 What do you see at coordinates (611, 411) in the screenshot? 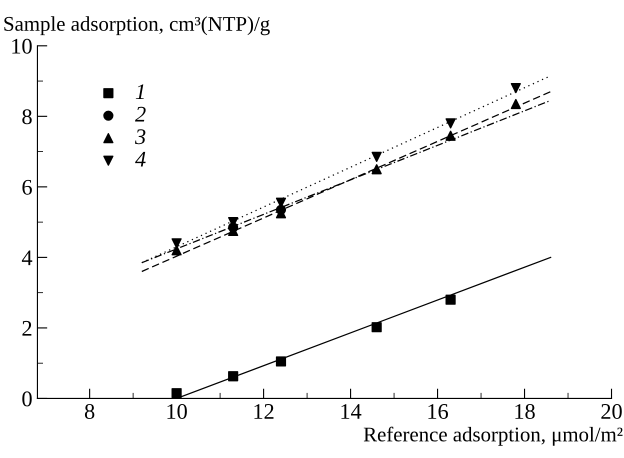
I see `x-tick-label: 20` at bounding box center [611, 411].